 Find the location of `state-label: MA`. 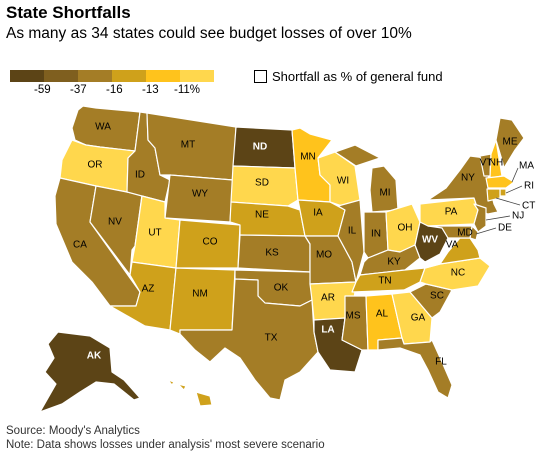

state-label: MA is located at coordinates (526, 166).